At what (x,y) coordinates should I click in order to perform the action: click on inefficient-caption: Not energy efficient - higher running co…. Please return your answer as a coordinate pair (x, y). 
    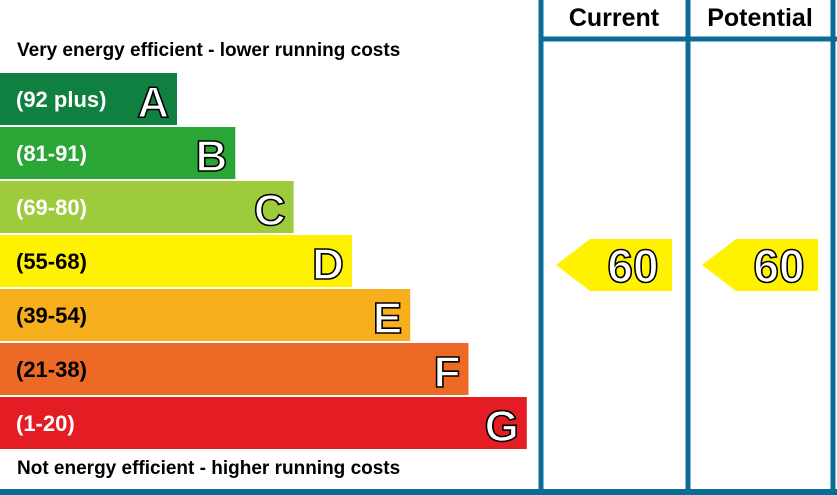
    Looking at the image, I should click on (208, 468).